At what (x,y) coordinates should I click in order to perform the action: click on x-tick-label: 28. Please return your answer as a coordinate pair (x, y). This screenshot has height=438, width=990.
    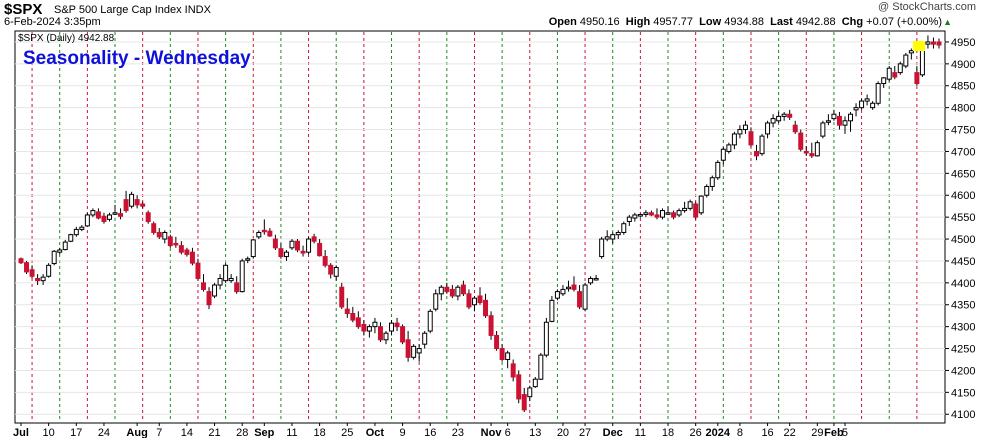
    Looking at the image, I should click on (242, 432).